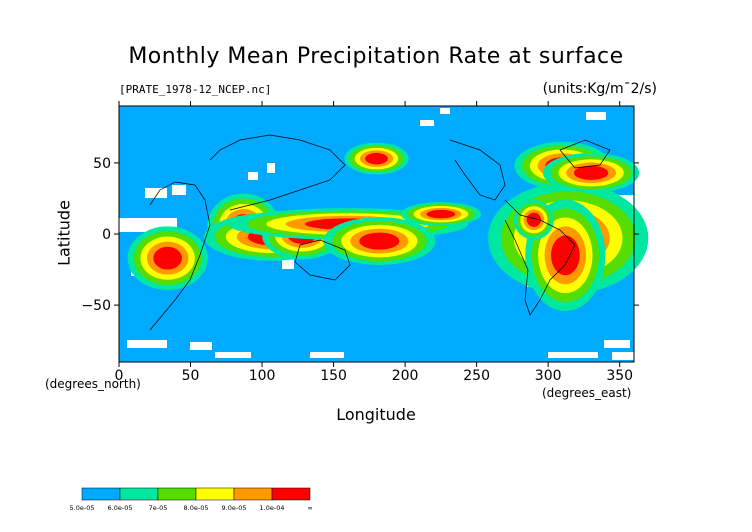  I want to click on colorbar-label: 6.0e-05, so click(120, 508).